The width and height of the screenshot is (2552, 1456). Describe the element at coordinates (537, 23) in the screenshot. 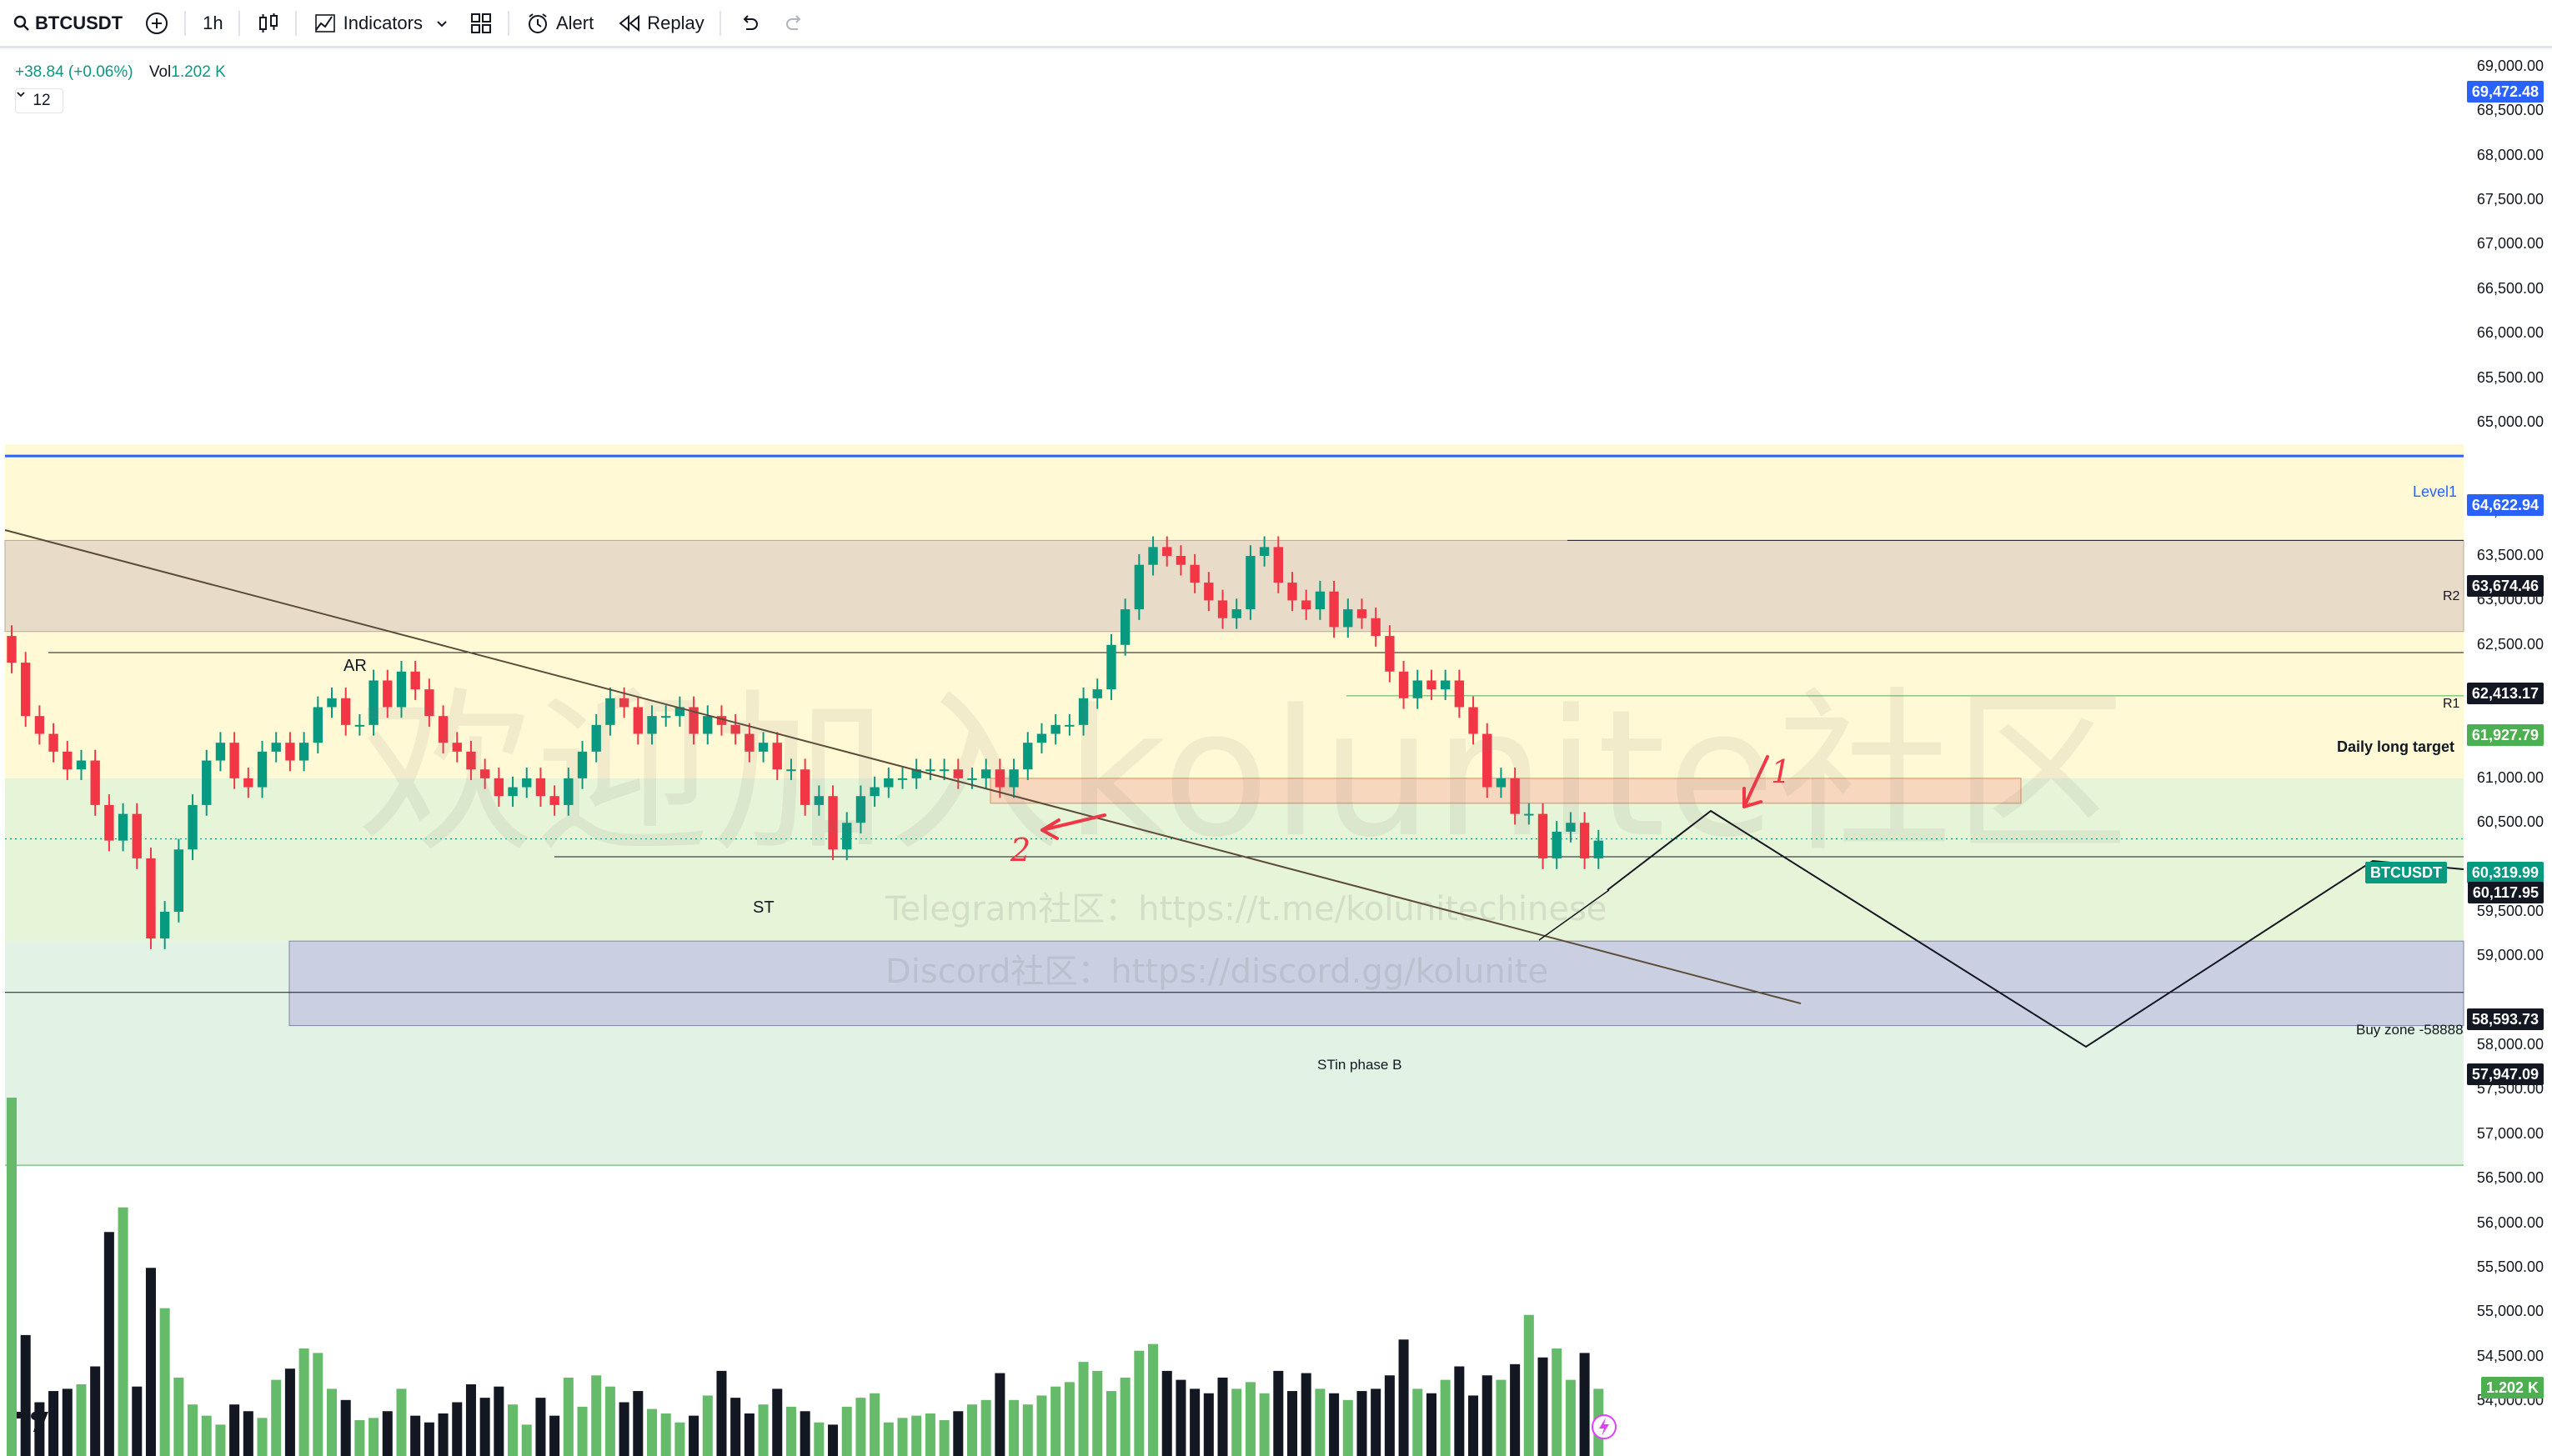

I see `alarm-clock-icon` at that location.